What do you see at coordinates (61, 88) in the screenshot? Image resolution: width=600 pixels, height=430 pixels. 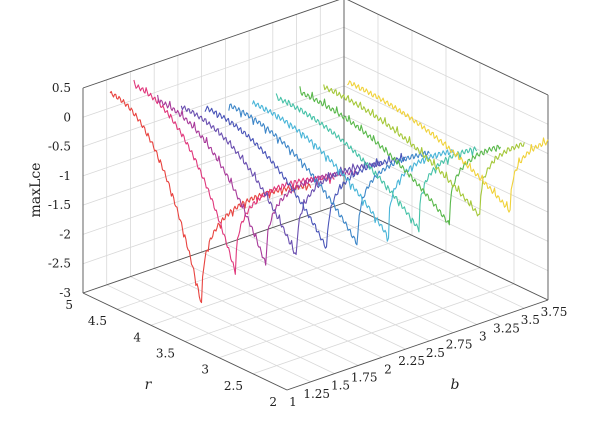 I see `z-tick-label: 0.5` at bounding box center [61, 88].